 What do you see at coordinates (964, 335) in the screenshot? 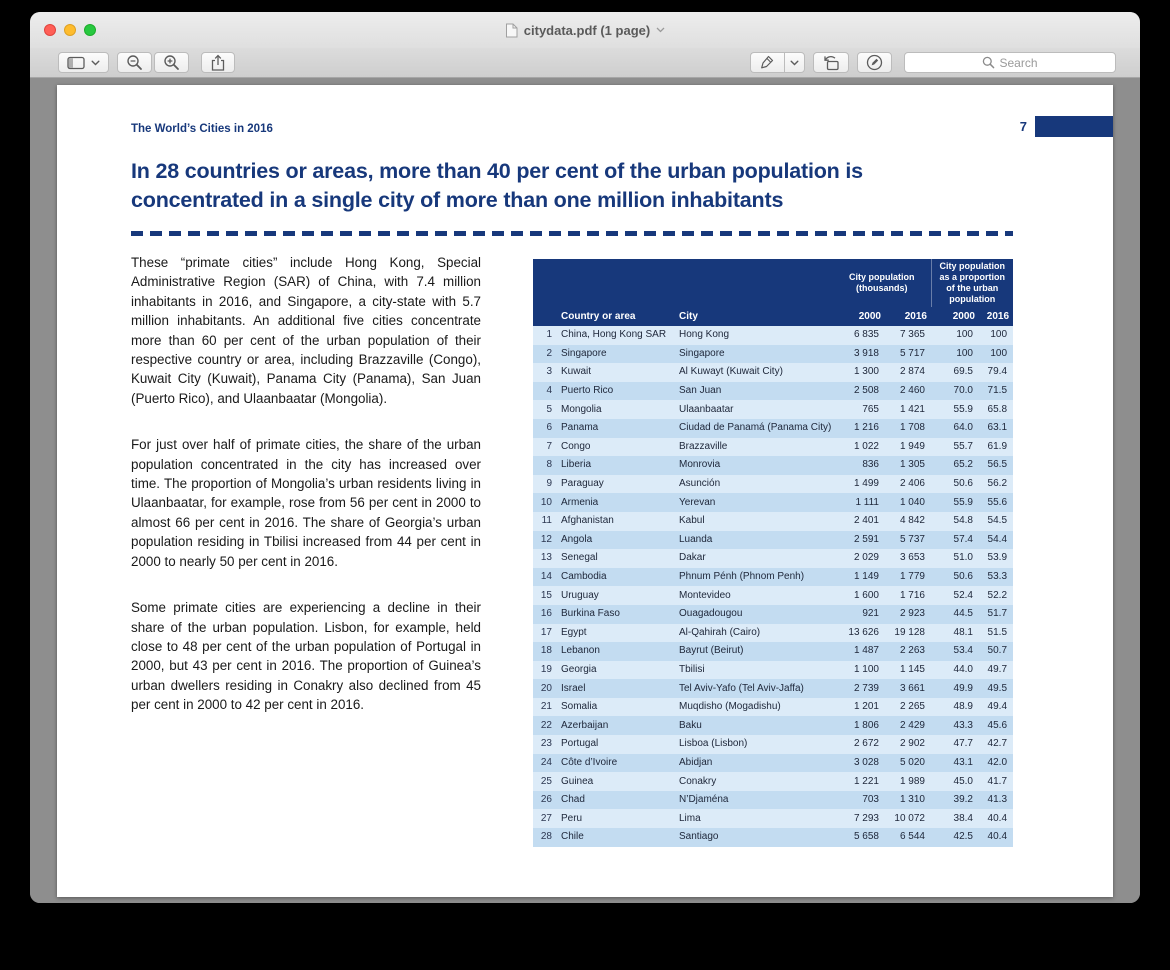
I see `share-2000: 100` at bounding box center [964, 335].